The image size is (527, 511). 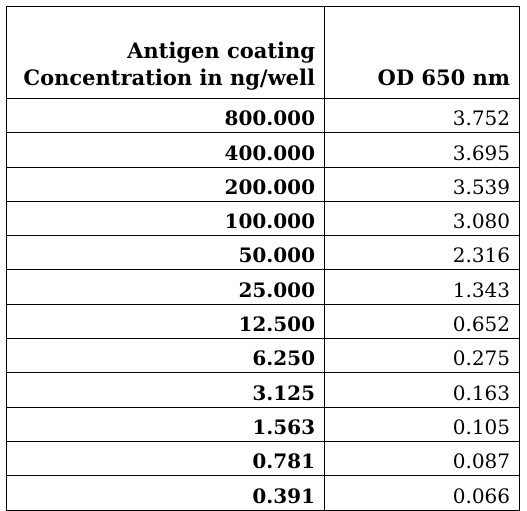 What do you see at coordinates (422, 150) in the screenshot?
I see `od-value-cell: 3.695` at bounding box center [422, 150].